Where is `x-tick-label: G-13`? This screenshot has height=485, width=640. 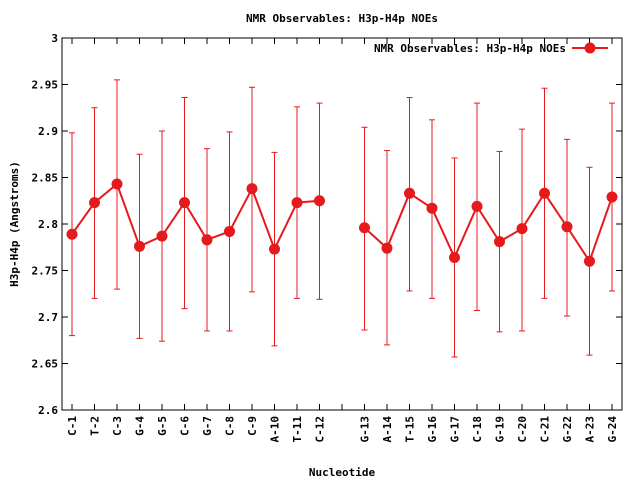
x-tick-label: G-13 is located at coordinates (365, 429).